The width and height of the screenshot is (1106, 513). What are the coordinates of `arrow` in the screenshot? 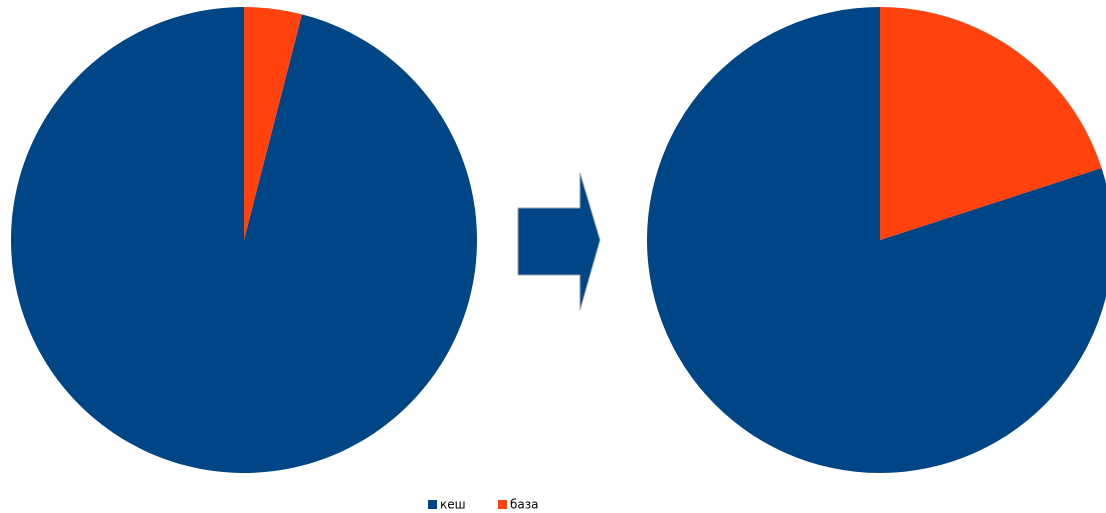 It's located at (559, 241).